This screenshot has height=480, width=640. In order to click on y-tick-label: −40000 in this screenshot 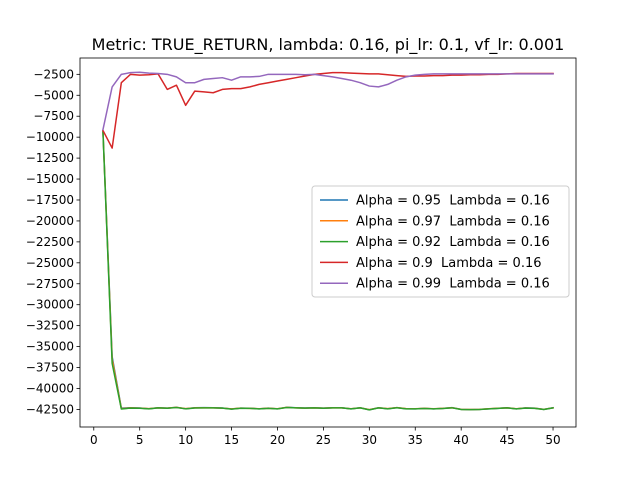, I will do `click(50, 388)`.